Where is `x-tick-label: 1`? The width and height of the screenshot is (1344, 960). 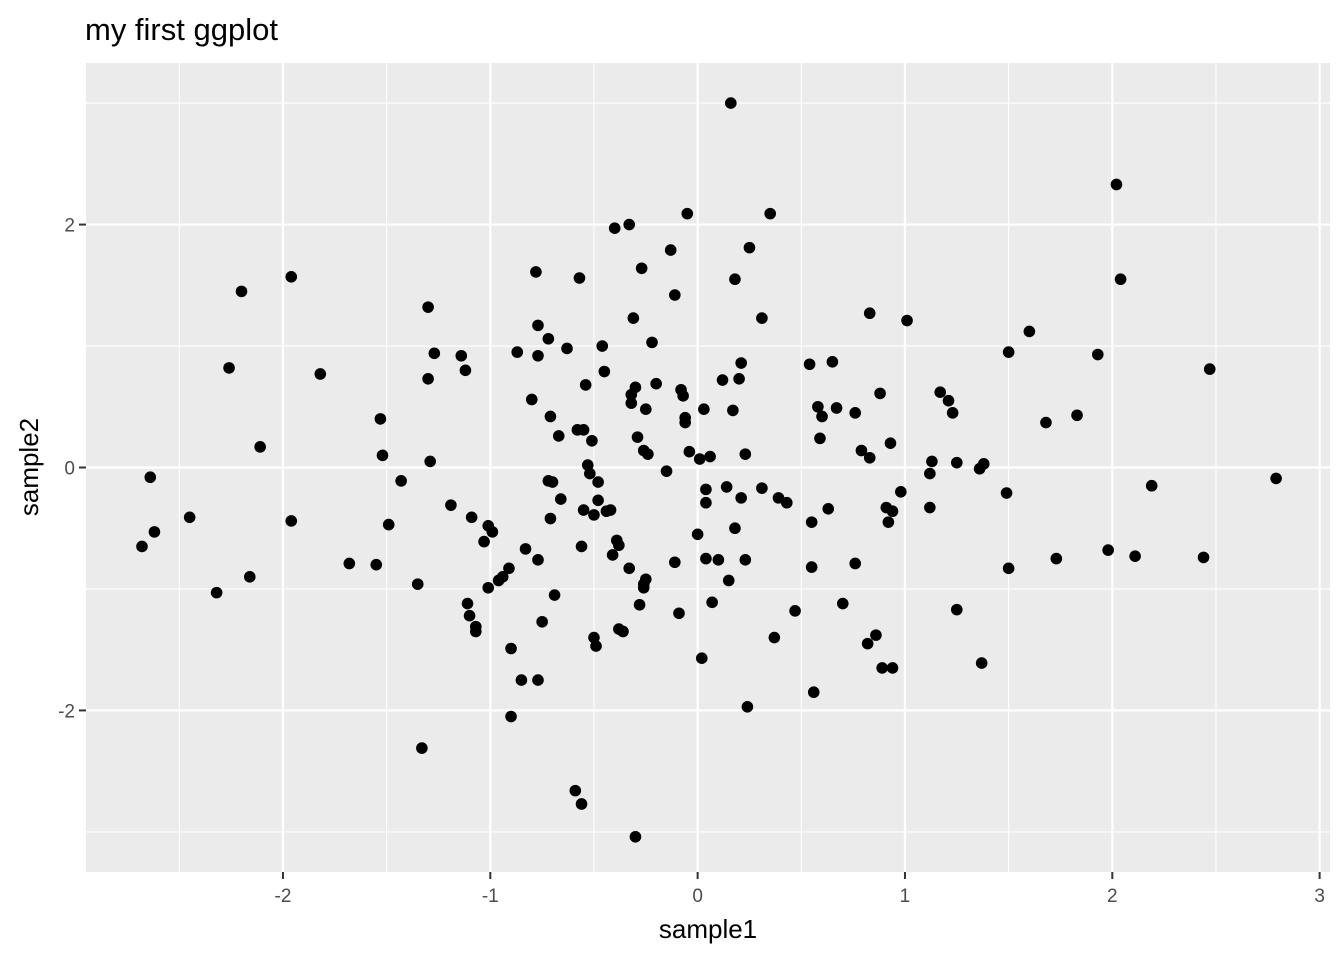 x-tick-label: 1 is located at coordinates (905, 896).